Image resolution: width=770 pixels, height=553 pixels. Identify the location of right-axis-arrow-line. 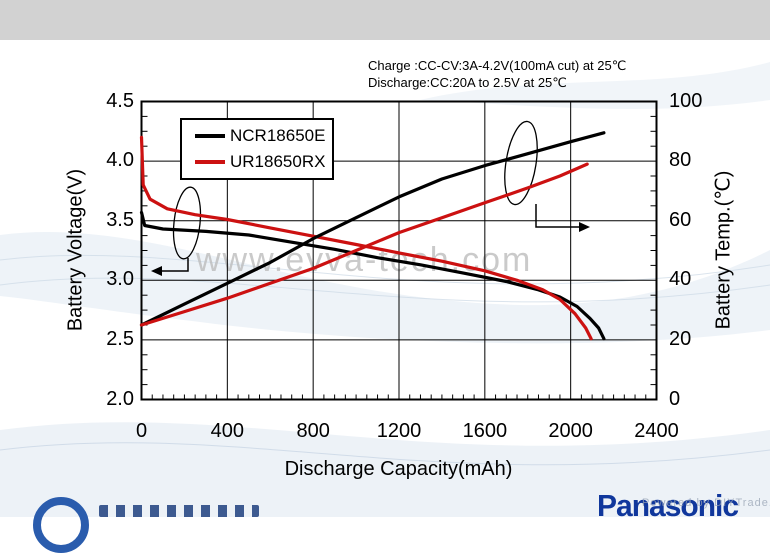
(557, 216).